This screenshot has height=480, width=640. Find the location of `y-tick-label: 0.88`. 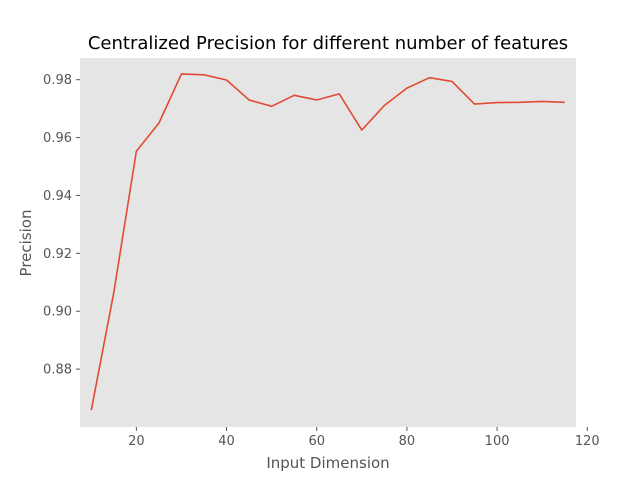

y-tick-label: 0.88 is located at coordinates (57, 370).